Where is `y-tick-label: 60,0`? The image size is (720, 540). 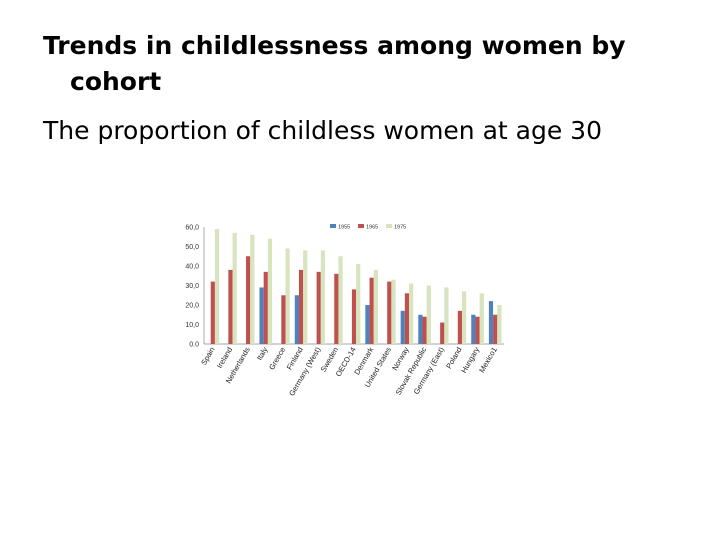 y-tick-label: 60,0 is located at coordinates (192, 228).